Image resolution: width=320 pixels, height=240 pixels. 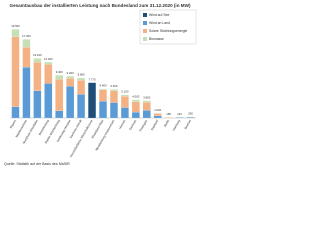 I want to click on legend-label: Wind an Land, so click(x=159, y=23).